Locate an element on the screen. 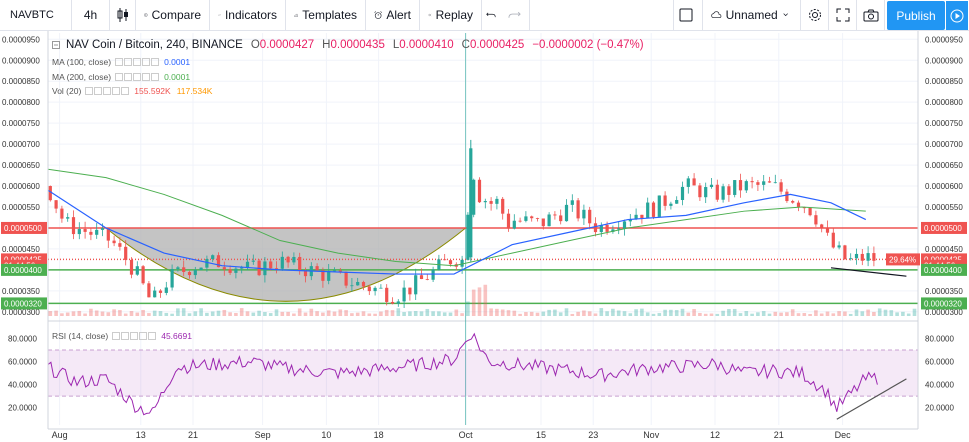 This screenshot has width=969, height=442. symbol-search: NAVBTC is located at coordinates (36, 15).